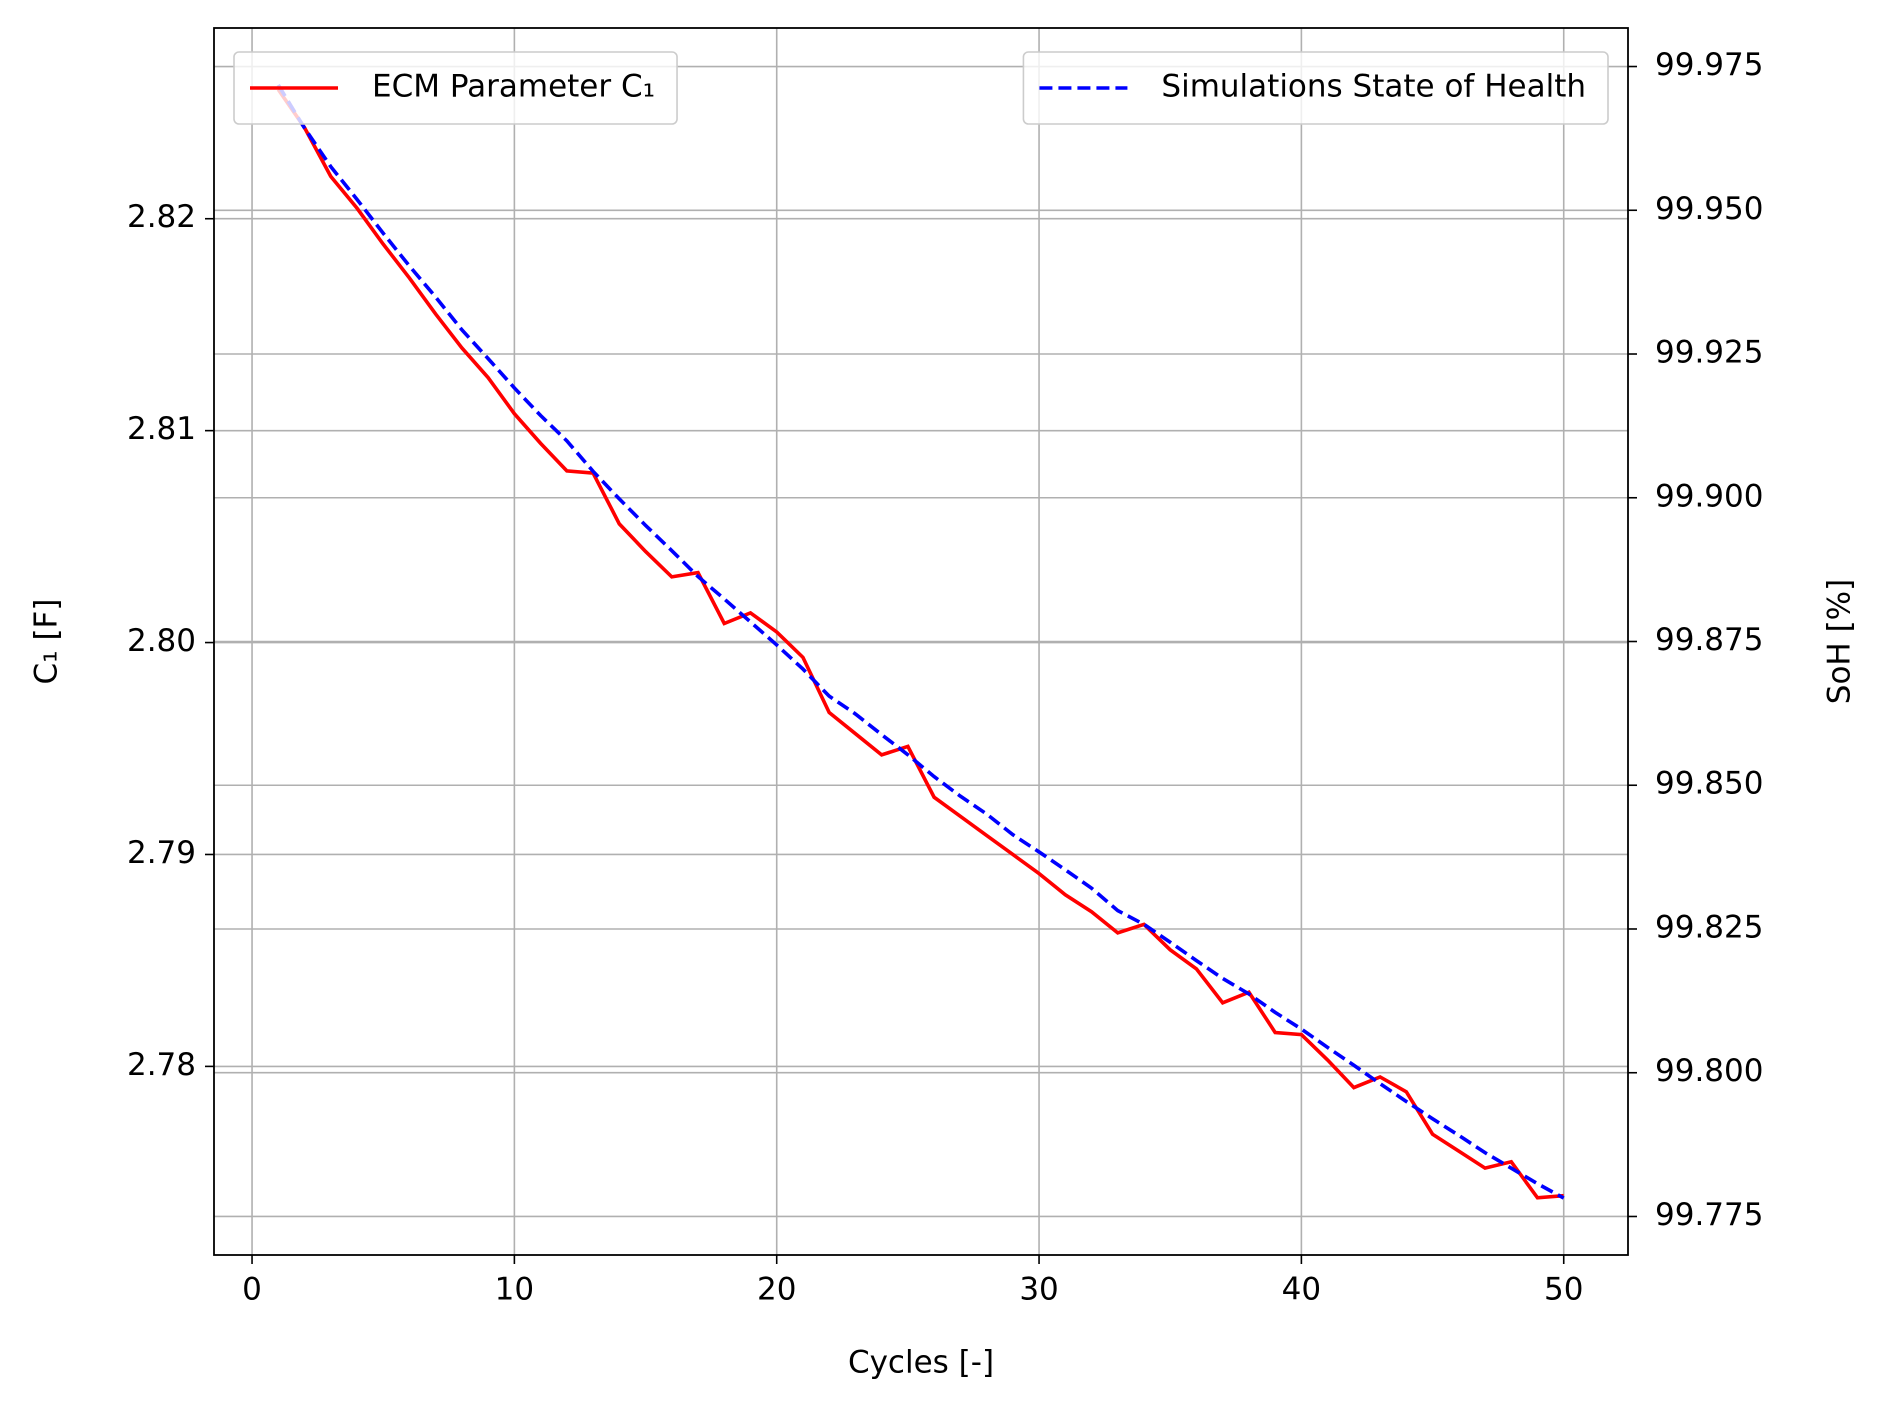 This screenshot has height=1410, width=1883. Describe the element at coordinates (1301, 1290) in the screenshot. I see `x-tick-label: 40` at that location.